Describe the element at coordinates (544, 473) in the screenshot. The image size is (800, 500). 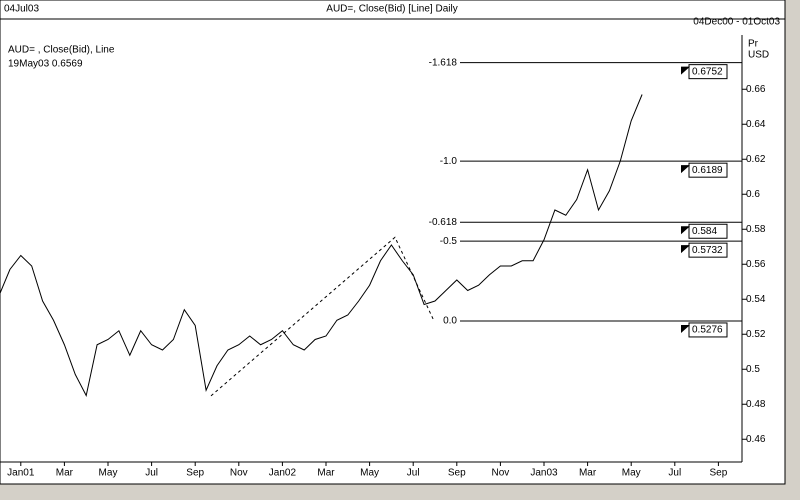
I see `x-tick-label: Jan03` at that location.